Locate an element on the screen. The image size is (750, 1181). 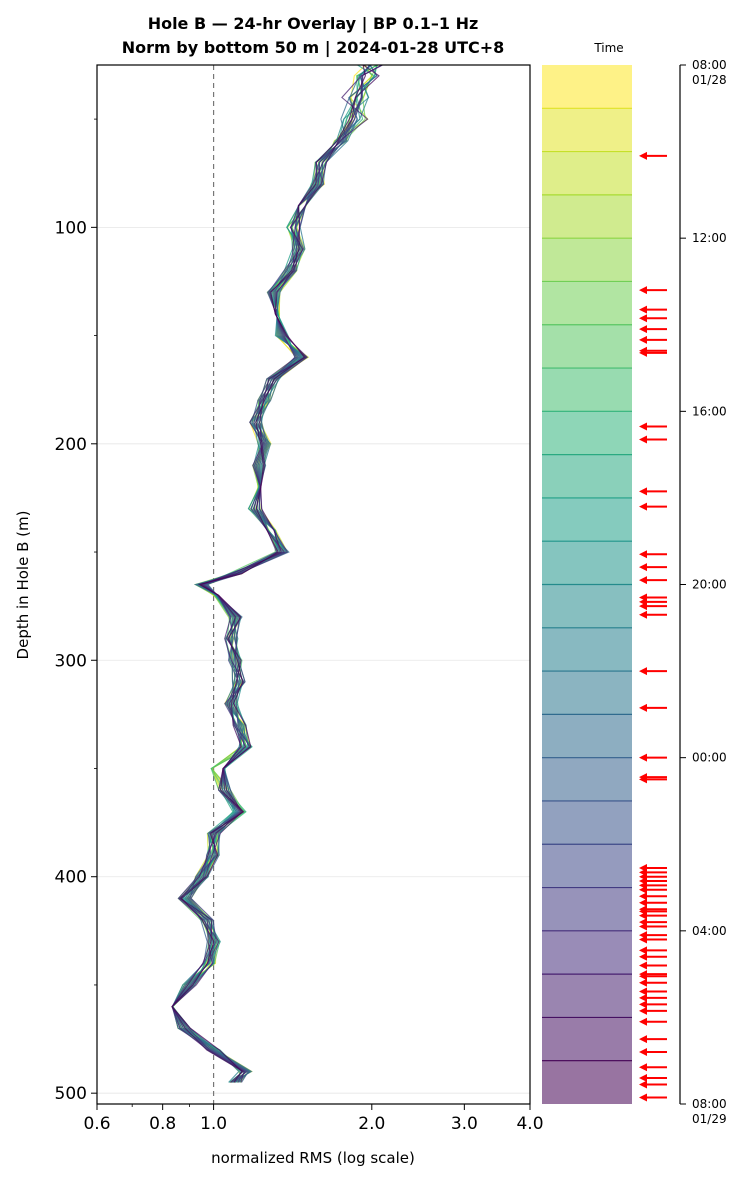
x-tick-label: 4.0 is located at coordinates (529, 1124).